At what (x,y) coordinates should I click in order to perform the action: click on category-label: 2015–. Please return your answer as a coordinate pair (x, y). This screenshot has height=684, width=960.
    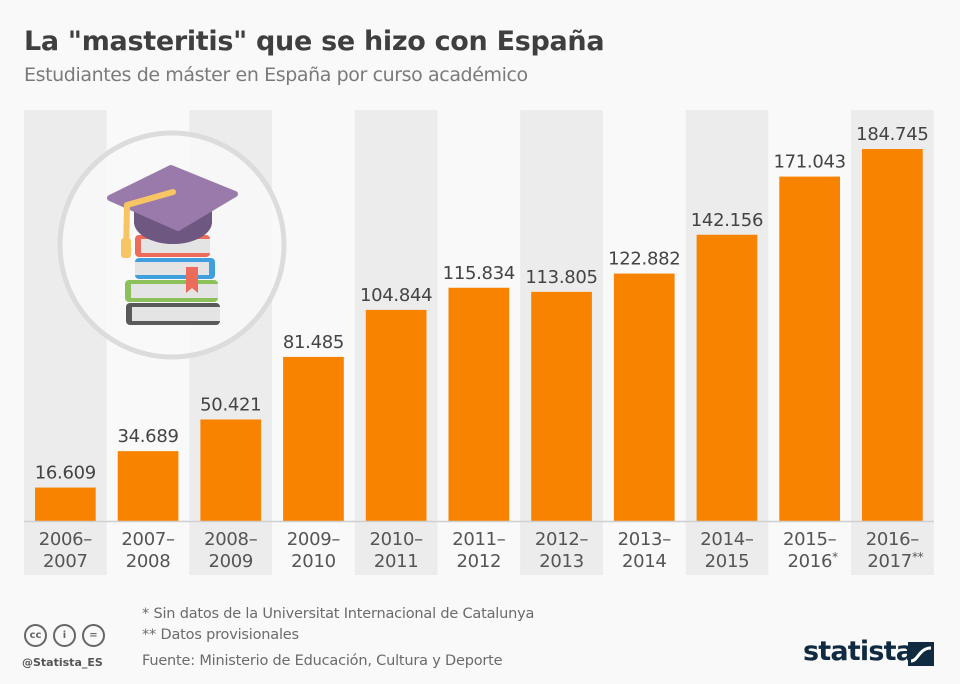
    Looking at the image, I should click on (810, 539).